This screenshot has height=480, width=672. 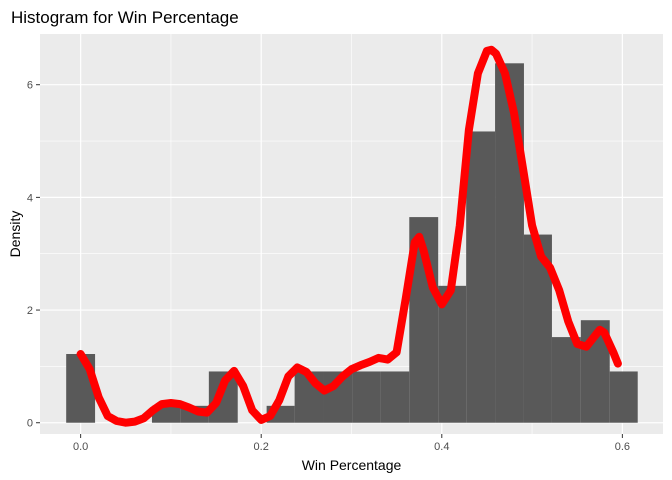 What do you see at coordinates (33, 255) in the screenshot?
I see `y-axis: 0 2 4 6` at bounding box center [33, 255].